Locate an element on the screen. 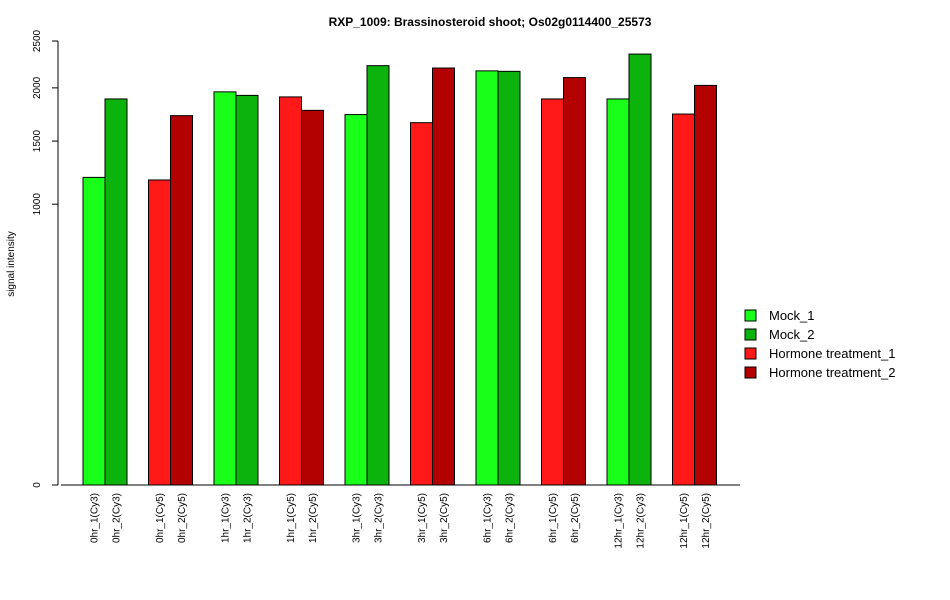 The image size is (950, 600). bar-1hr_1(Cy3) is located at coordinates (225, 288).